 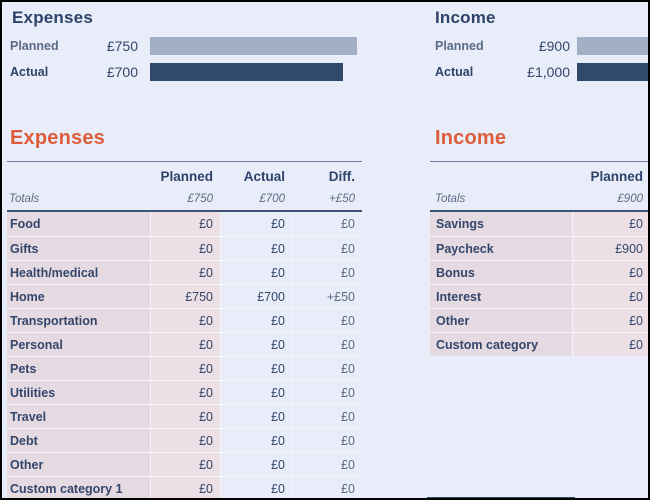 I want to click on table-row: Transportation £0 £0 £0, so click(x=184, y=320).